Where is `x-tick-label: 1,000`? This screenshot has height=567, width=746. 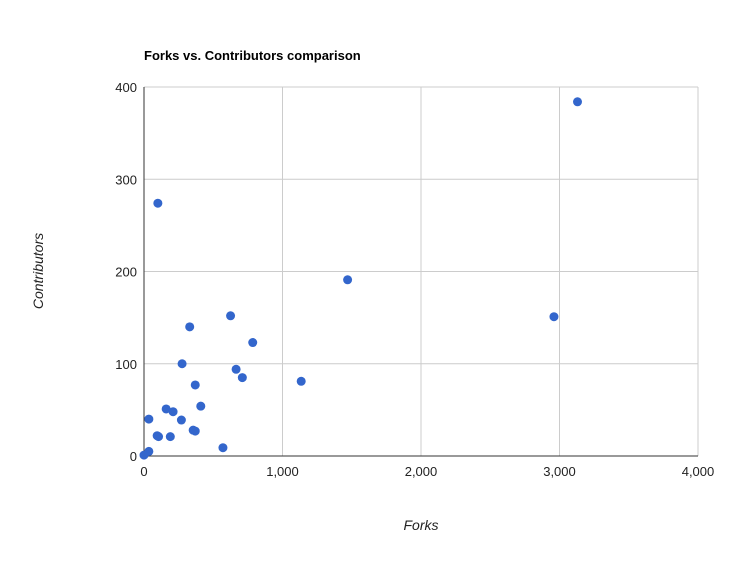
x-tick-label: 1,000 is located at coordinates (282, 471).